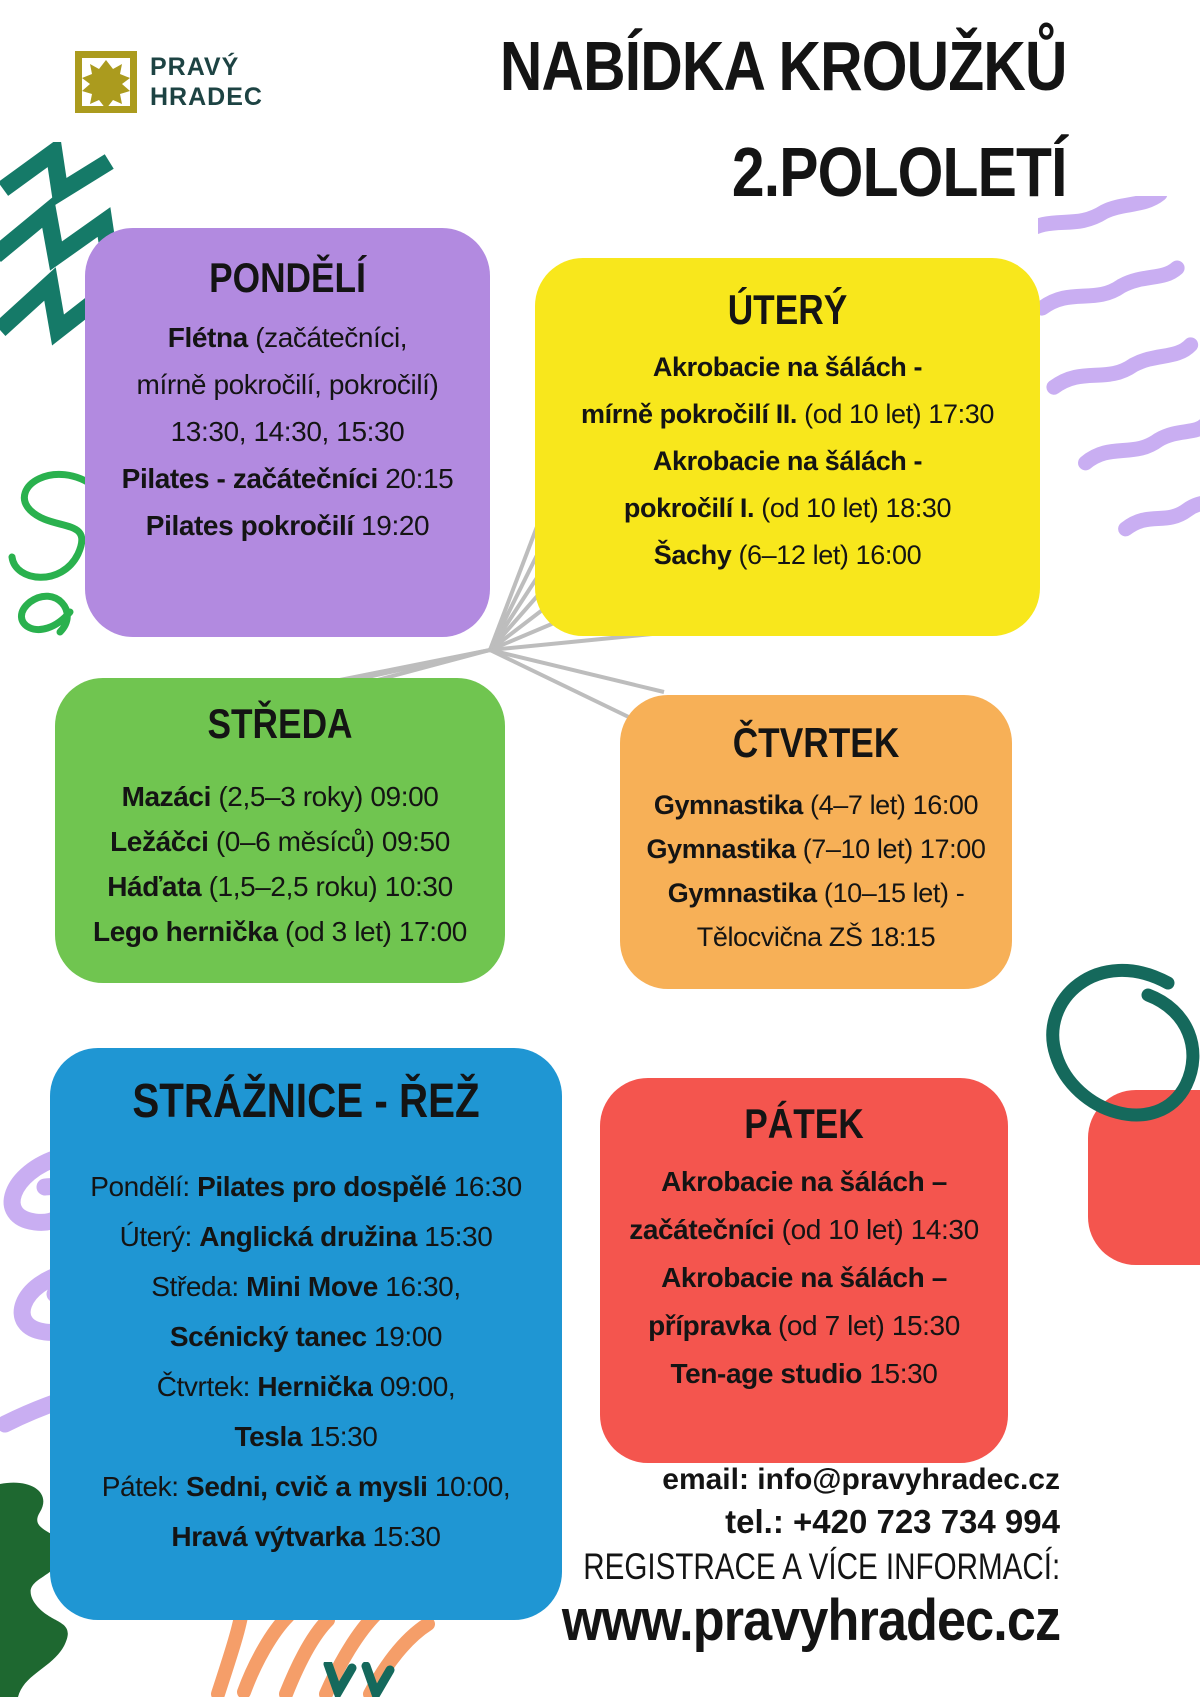 The height and width of the screenshot is (1697, 1200). I want to click on title-line2: 2.POLOLETÍ, so click(899, 172).